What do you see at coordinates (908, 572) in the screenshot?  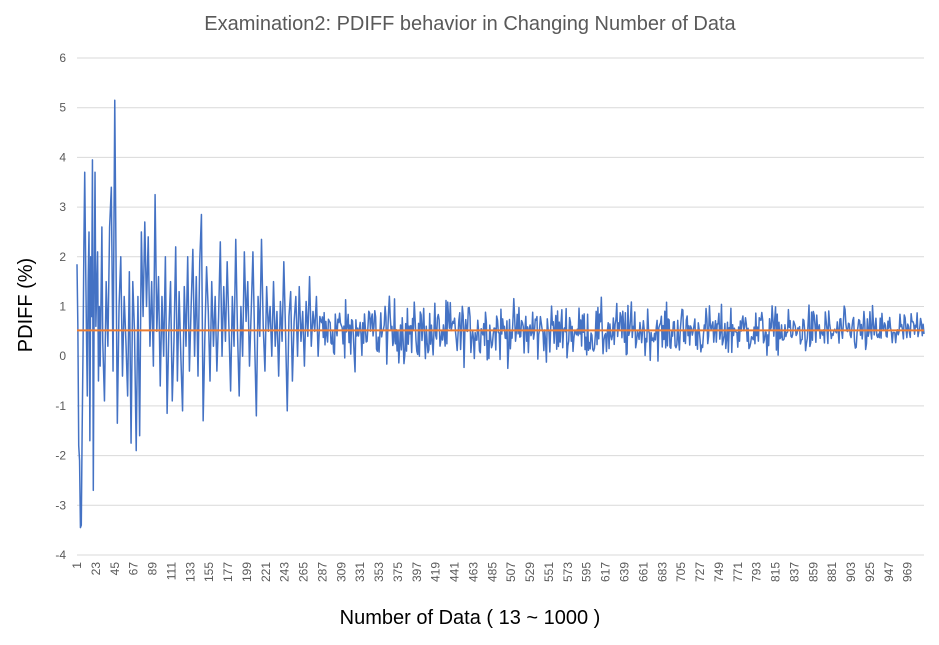 I see `x-tick-label: 969` at bounding box center [908, 572].